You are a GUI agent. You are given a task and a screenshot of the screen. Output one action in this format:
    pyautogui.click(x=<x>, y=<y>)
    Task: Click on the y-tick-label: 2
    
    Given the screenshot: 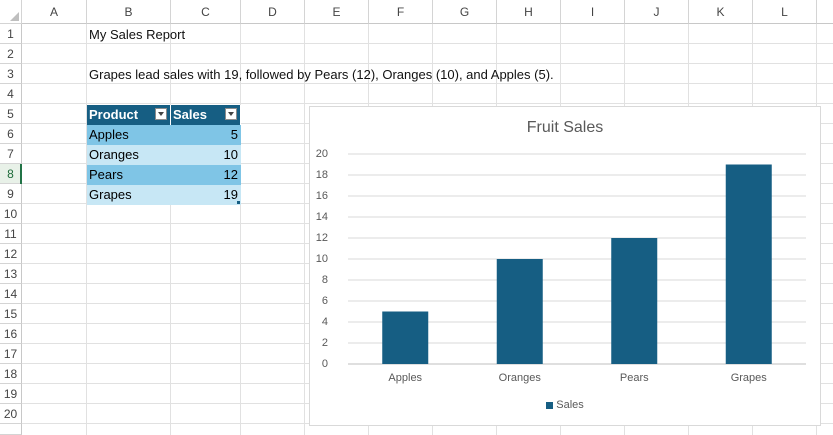 What is the action you would take?
    pyautogui.click(x=324, y=343)
    